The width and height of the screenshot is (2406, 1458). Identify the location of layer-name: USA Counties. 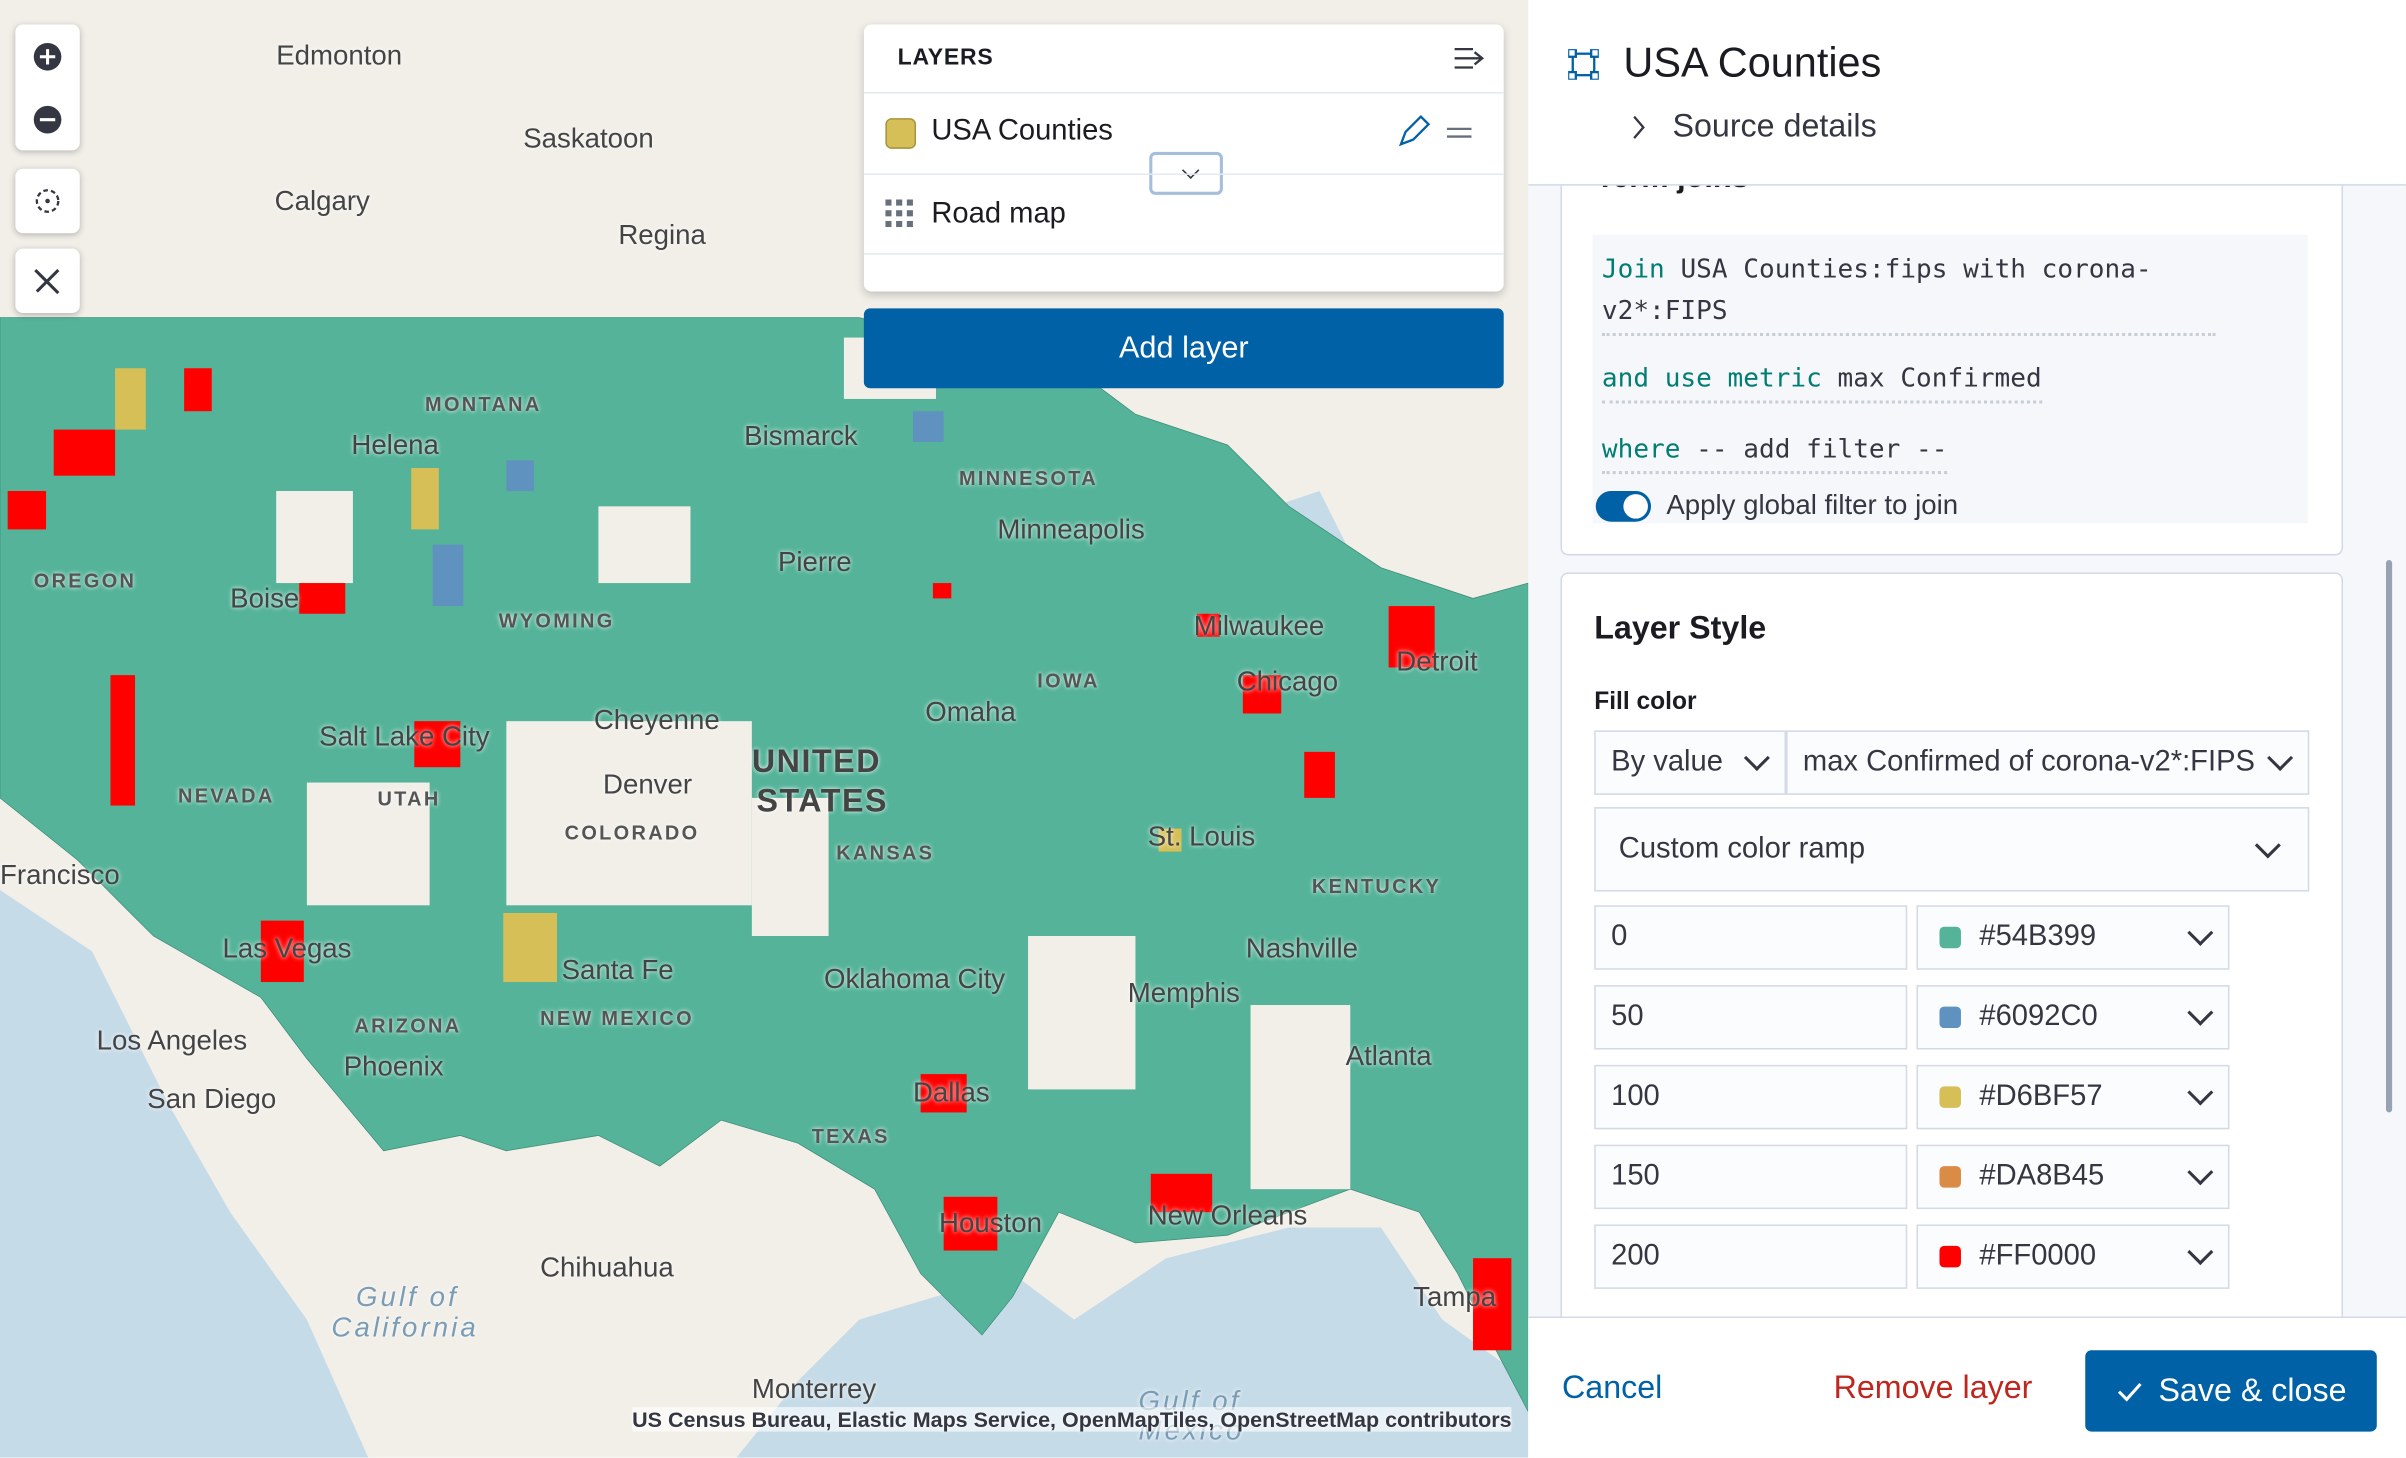
(1022, 131).